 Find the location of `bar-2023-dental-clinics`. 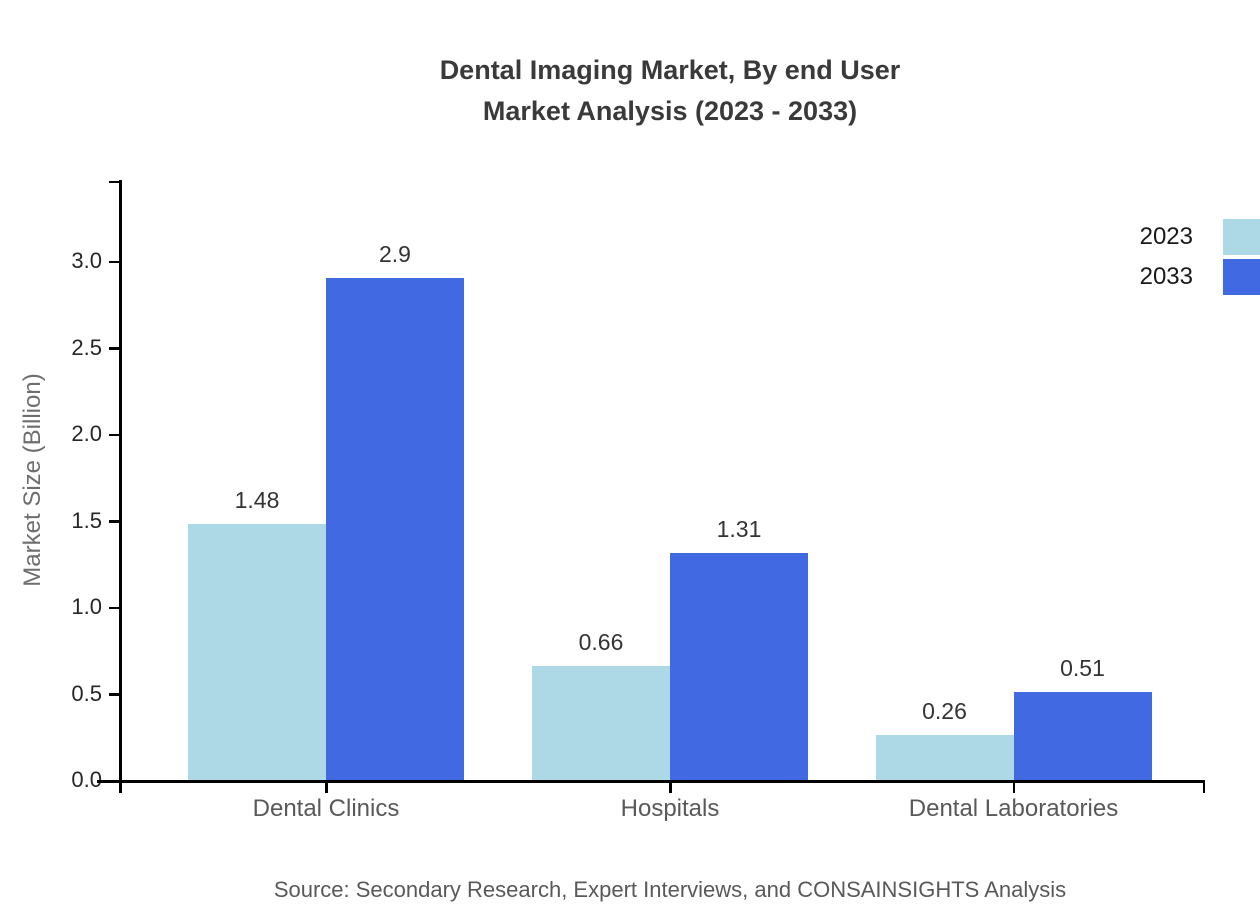

bar-2023-dental-clinics is located at coordinates (257, 651).